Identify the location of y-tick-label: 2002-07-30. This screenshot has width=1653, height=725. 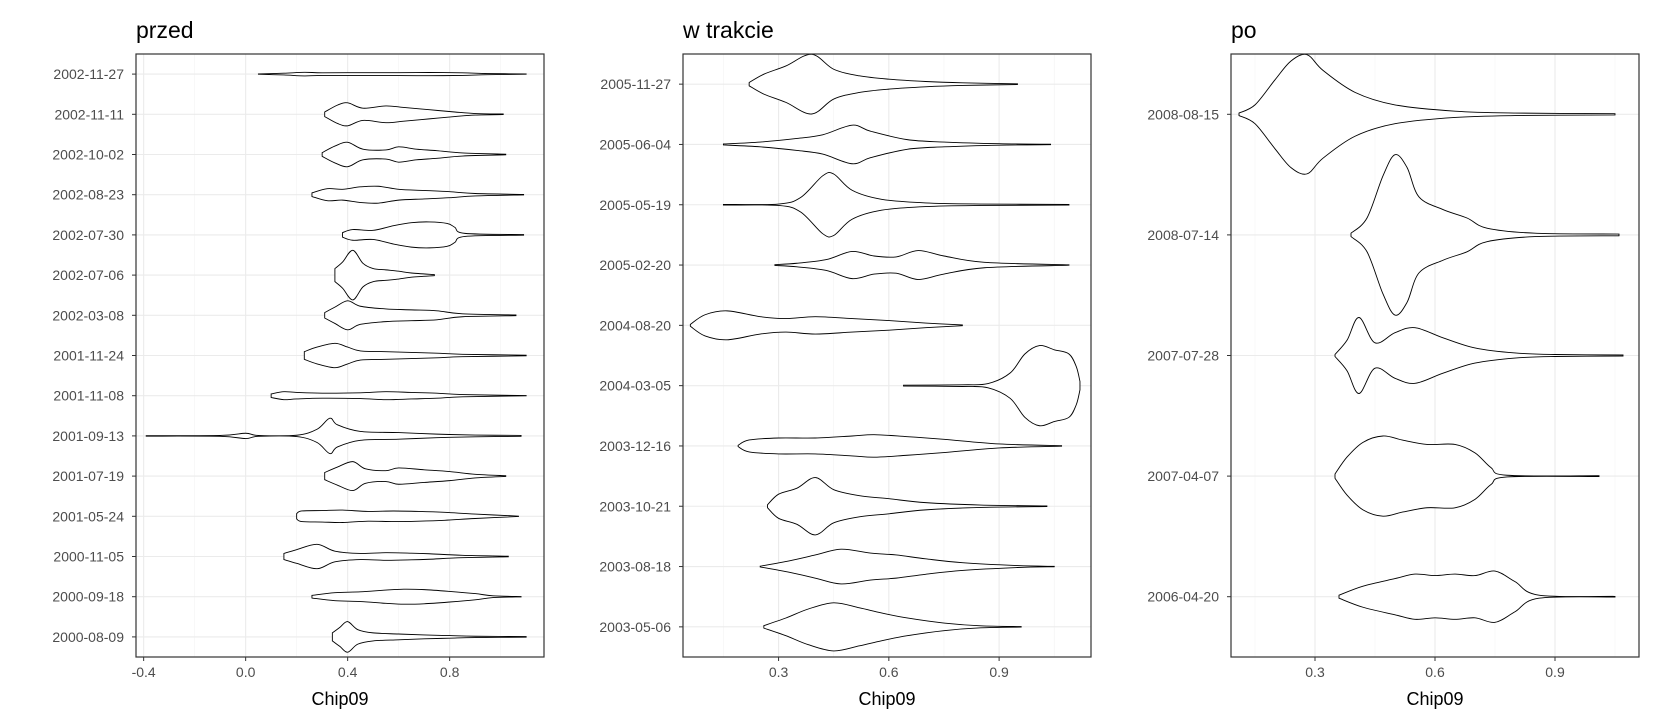
(88, 235).